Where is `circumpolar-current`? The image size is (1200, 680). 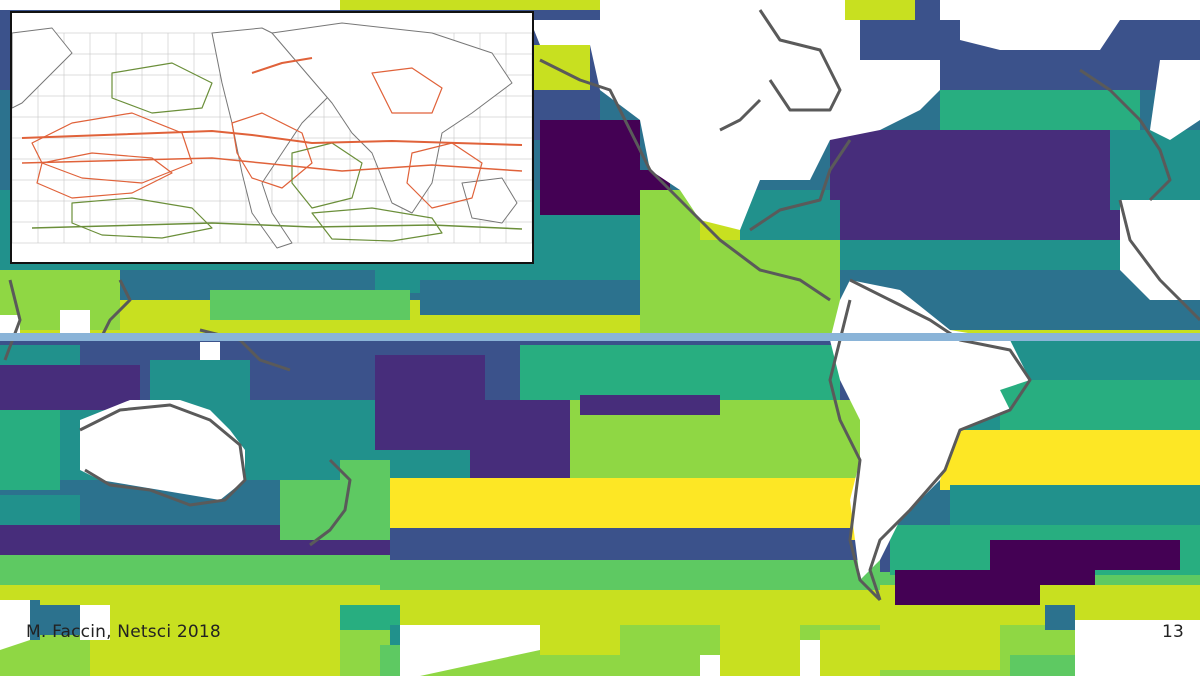 circumpolar-current is located at coordinates (277, 226).